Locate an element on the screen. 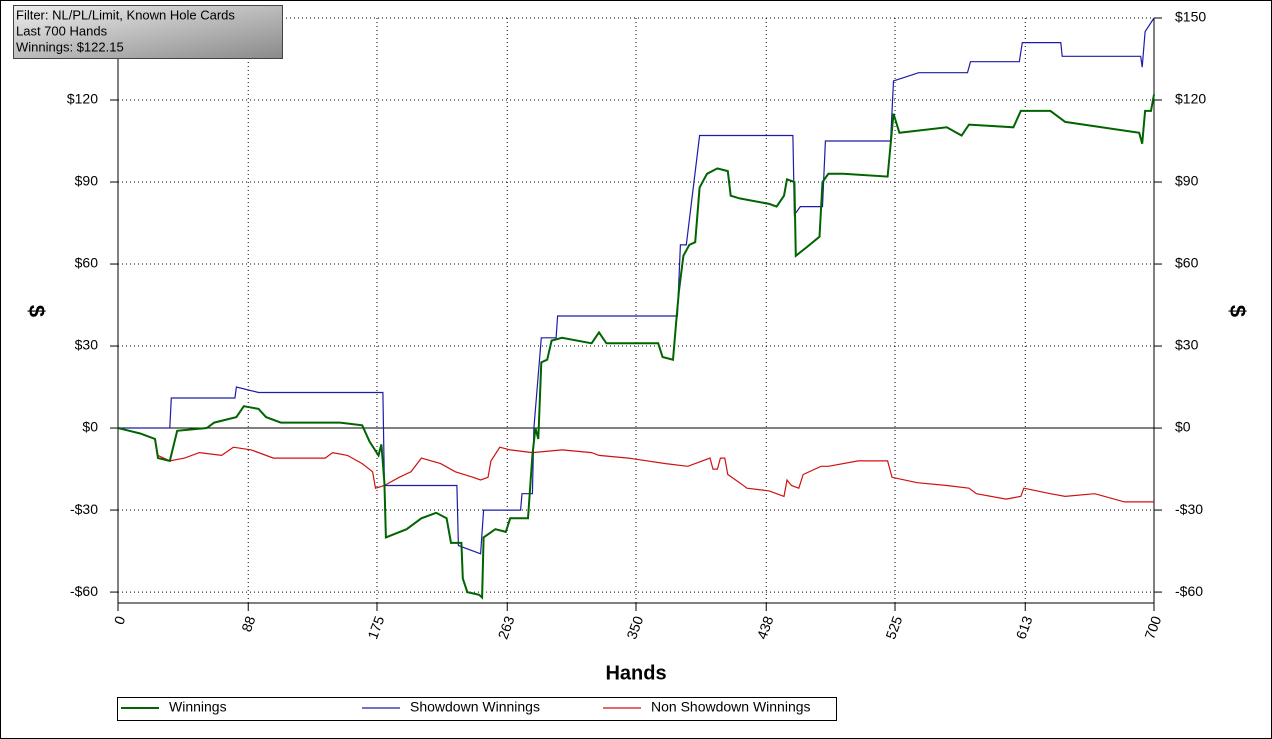 The image size is (1272, 739). y2-tick-label: $150 is located at coordinates (1190, 17).